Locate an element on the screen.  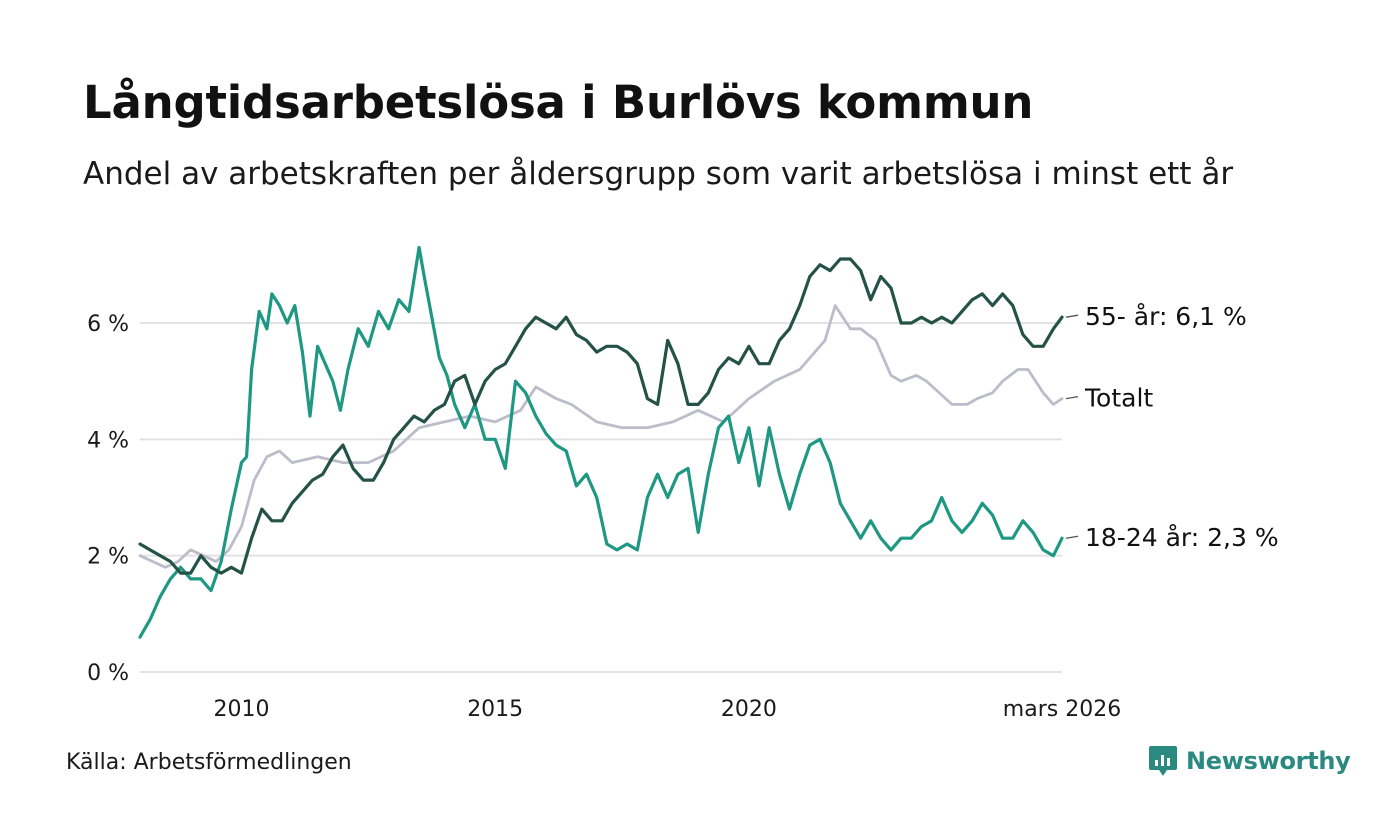
end-label-0: Totalt is located at coordinates (1118, 398).